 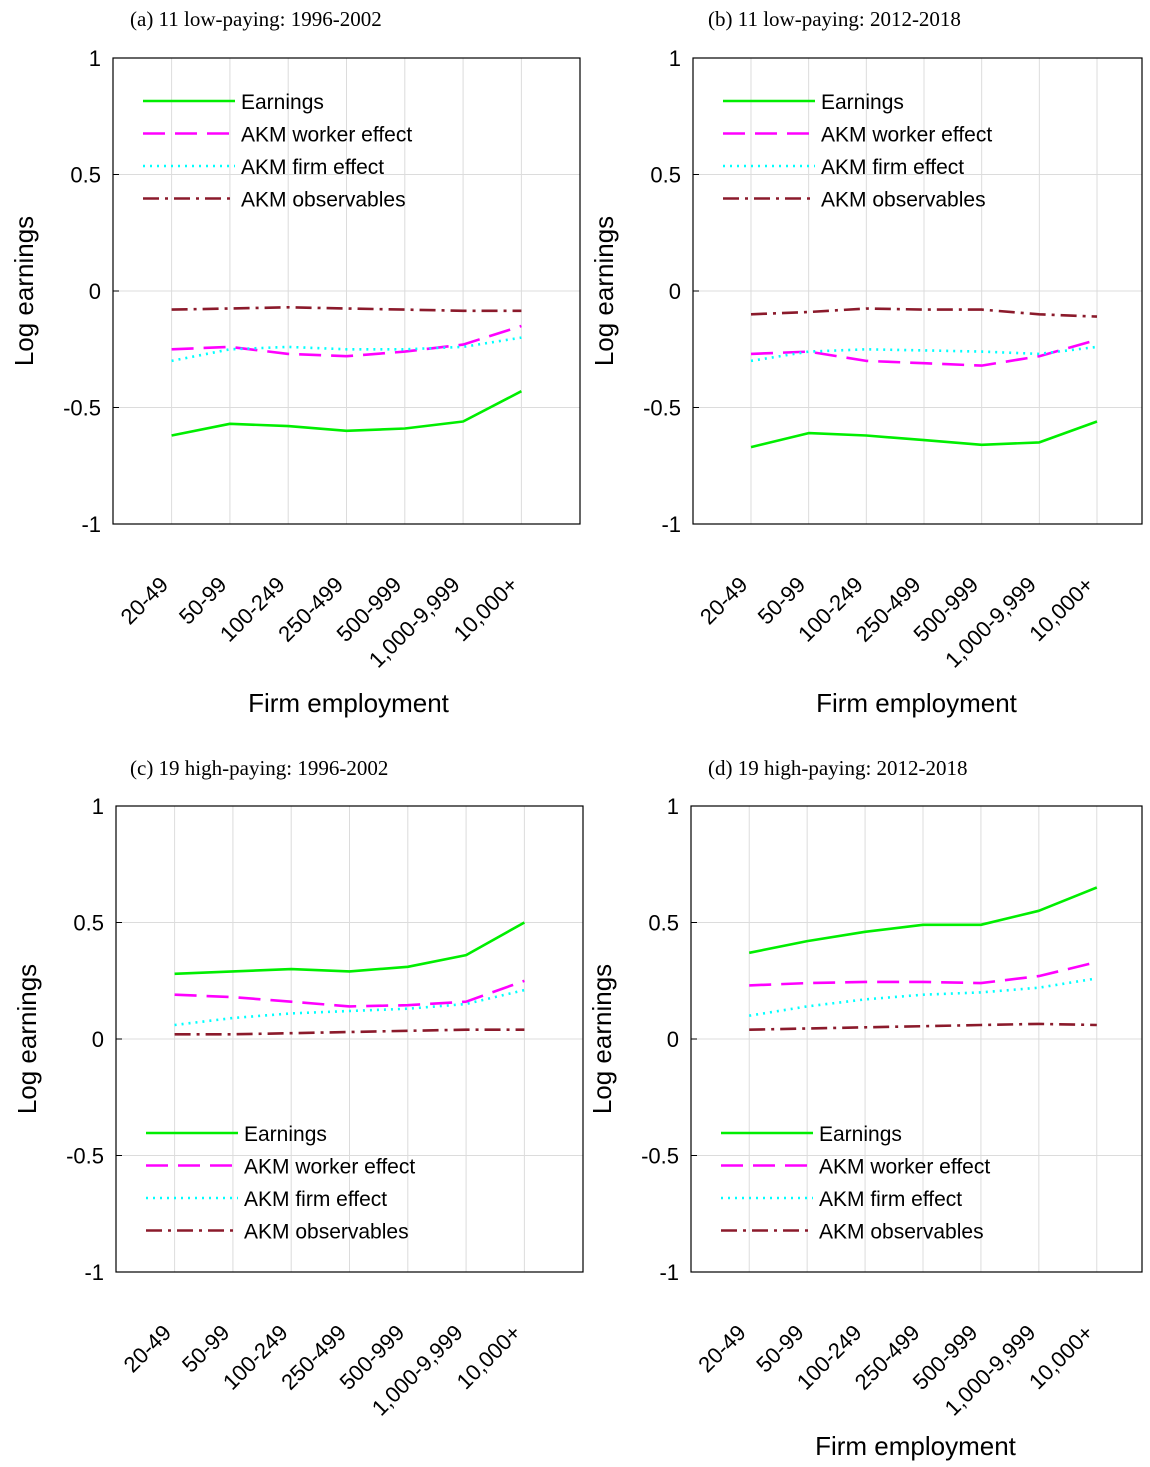 I want to click on panel-title: (c) 19 high-paying: 1996-2002, so click(x=259, y=768).